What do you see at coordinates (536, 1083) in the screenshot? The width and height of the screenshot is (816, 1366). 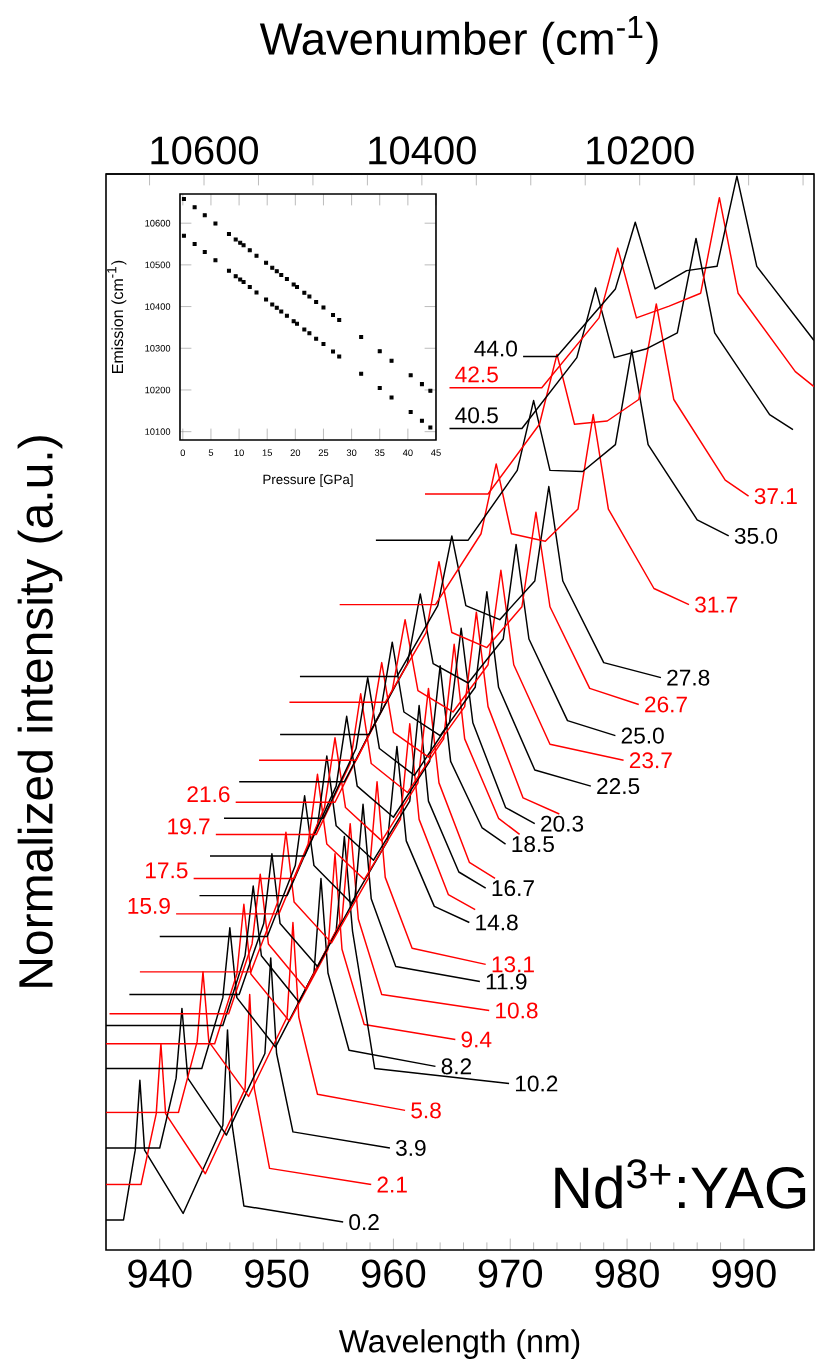 I see `series-label: 10.2` at bounding box center [536, 1083].